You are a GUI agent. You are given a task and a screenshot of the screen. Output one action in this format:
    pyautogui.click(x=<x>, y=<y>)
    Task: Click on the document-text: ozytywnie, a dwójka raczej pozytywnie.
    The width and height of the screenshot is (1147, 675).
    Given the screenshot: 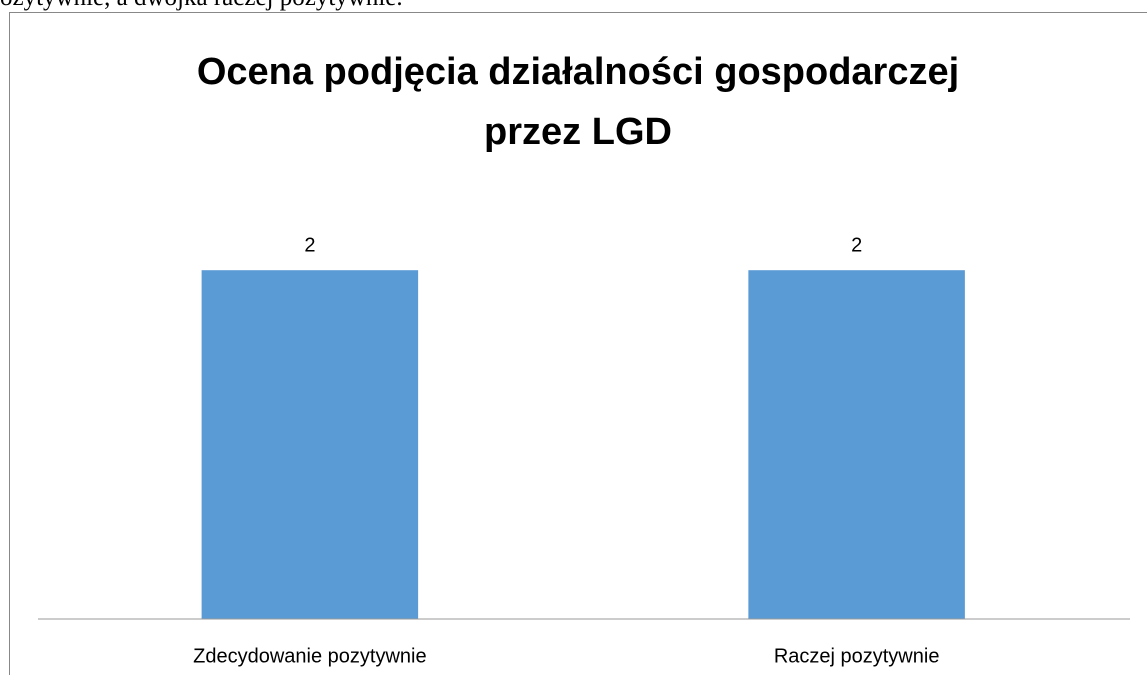 What is the action you would take?
    pyautogui.click(x=201, y=6)
    